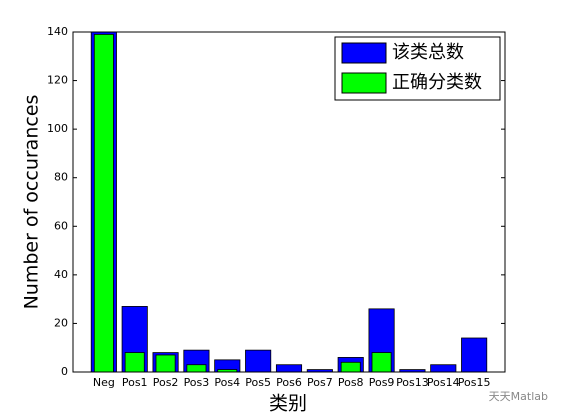  What do you see at coordinates (518, 396) in the screenshot?
I see `watermark: 天天Matlab` at bounding box center [518, 396].